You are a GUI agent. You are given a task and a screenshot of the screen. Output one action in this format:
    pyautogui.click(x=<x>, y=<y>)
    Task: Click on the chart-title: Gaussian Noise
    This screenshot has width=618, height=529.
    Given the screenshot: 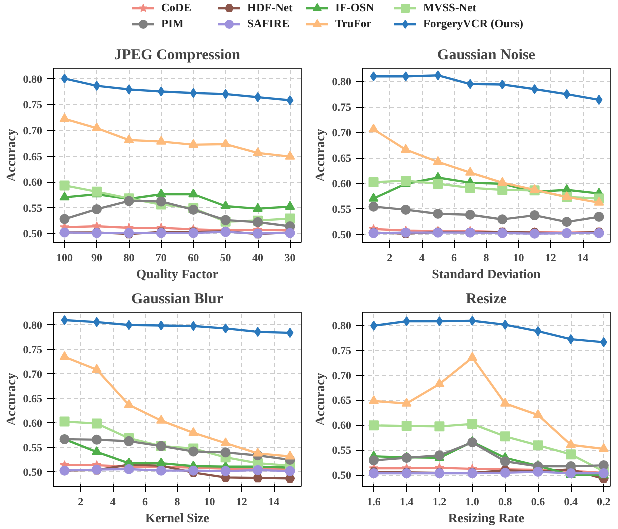 What is the action you would take?
    pyautogui.click(x=487, y=56)
    